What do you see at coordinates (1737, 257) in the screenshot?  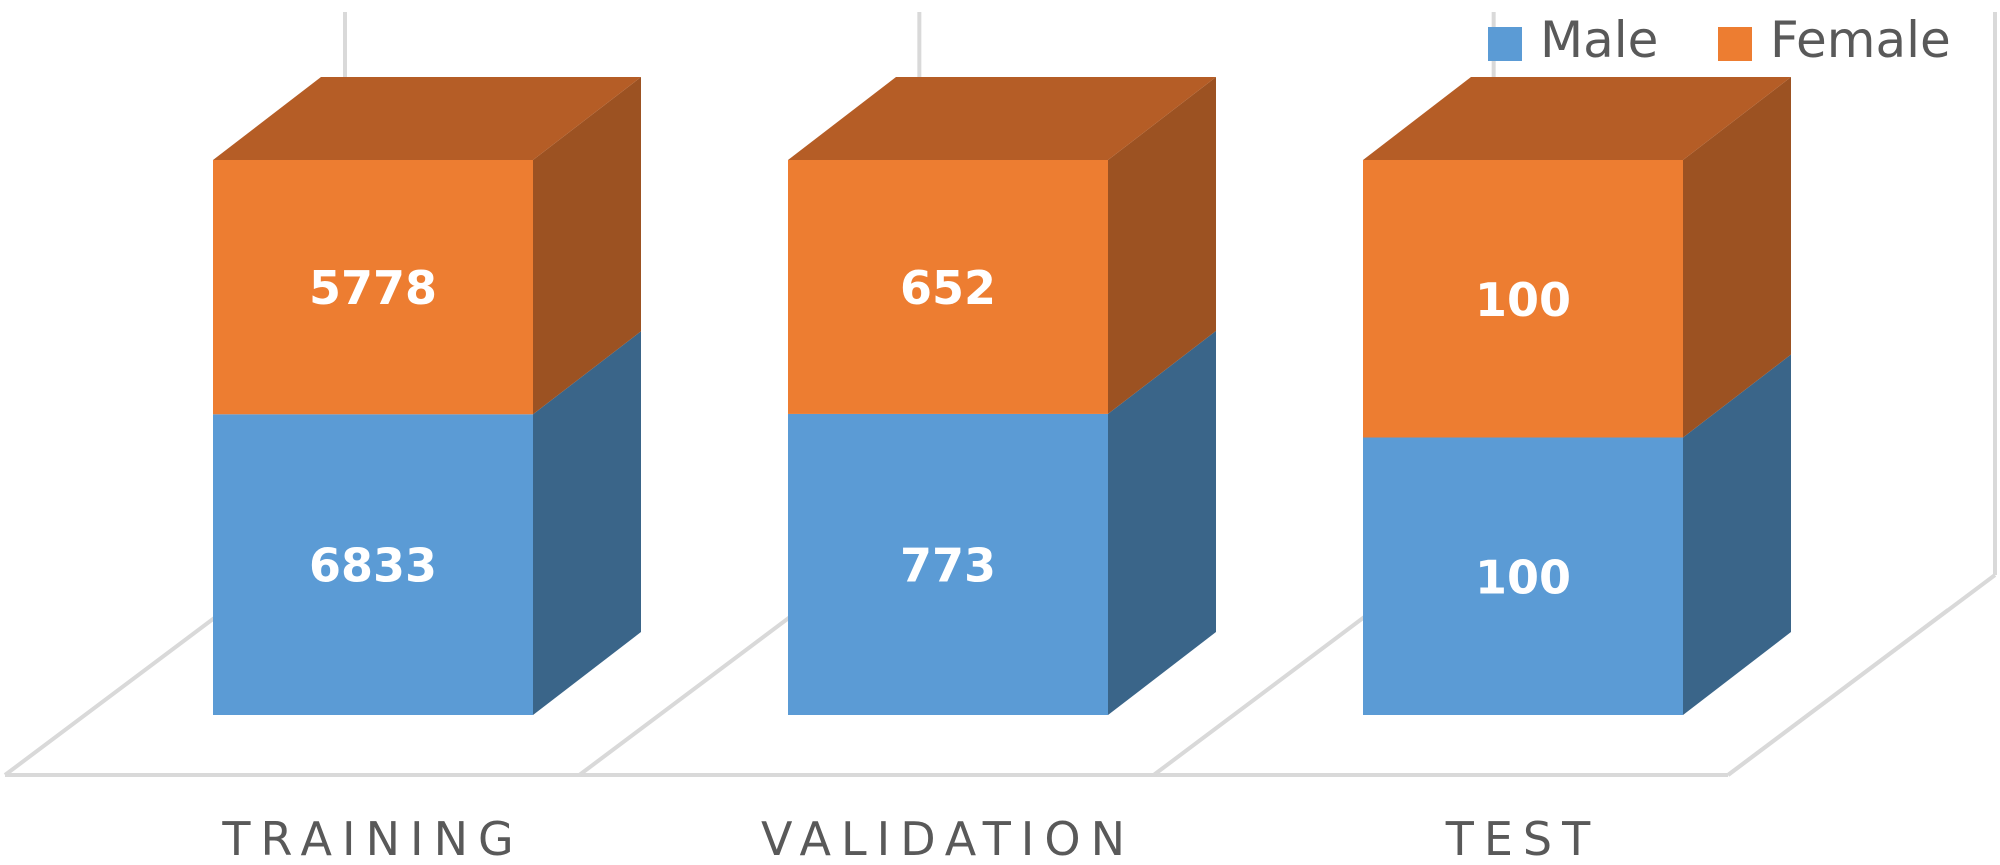 I see `bar-test-female-side` at bounding box center [1737, 257].